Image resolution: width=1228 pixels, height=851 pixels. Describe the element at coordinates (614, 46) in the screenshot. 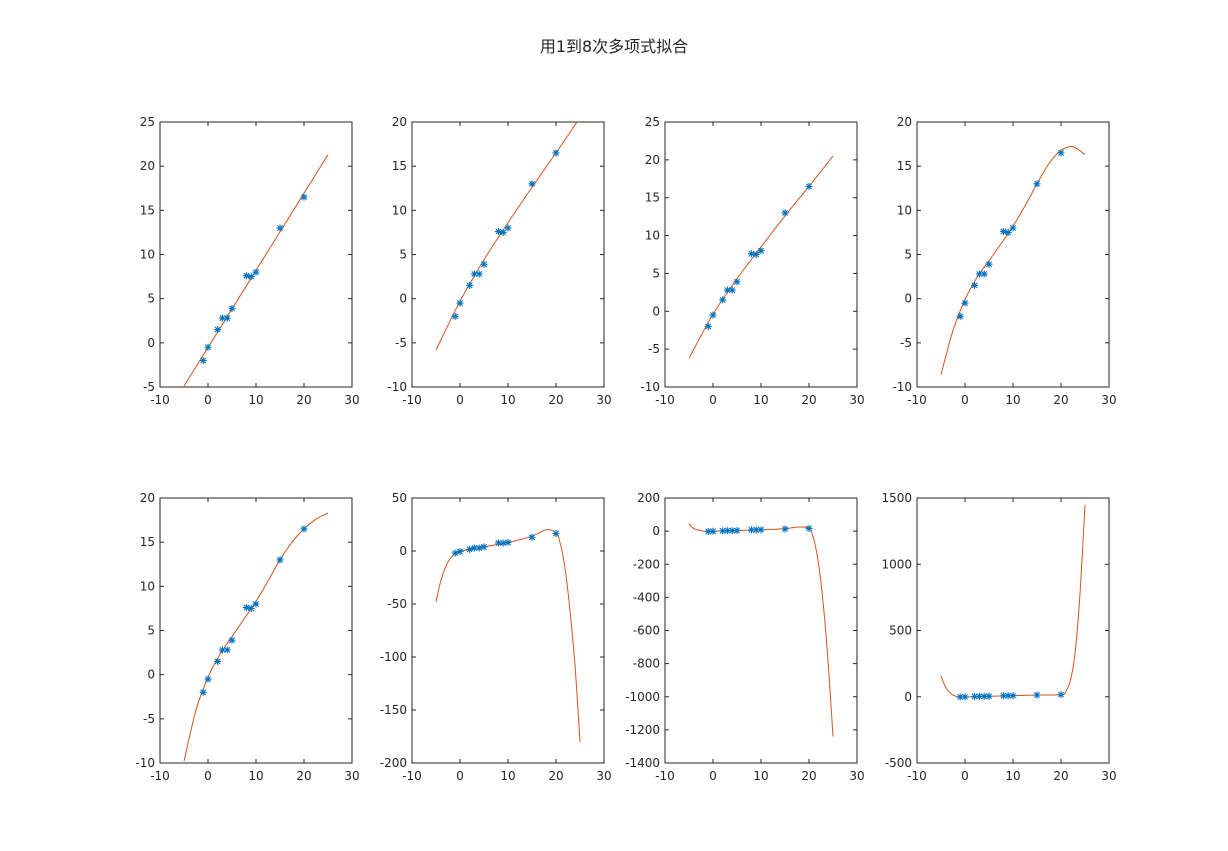

I see `figure-title: 用1到8次多项式拟合` at that location.